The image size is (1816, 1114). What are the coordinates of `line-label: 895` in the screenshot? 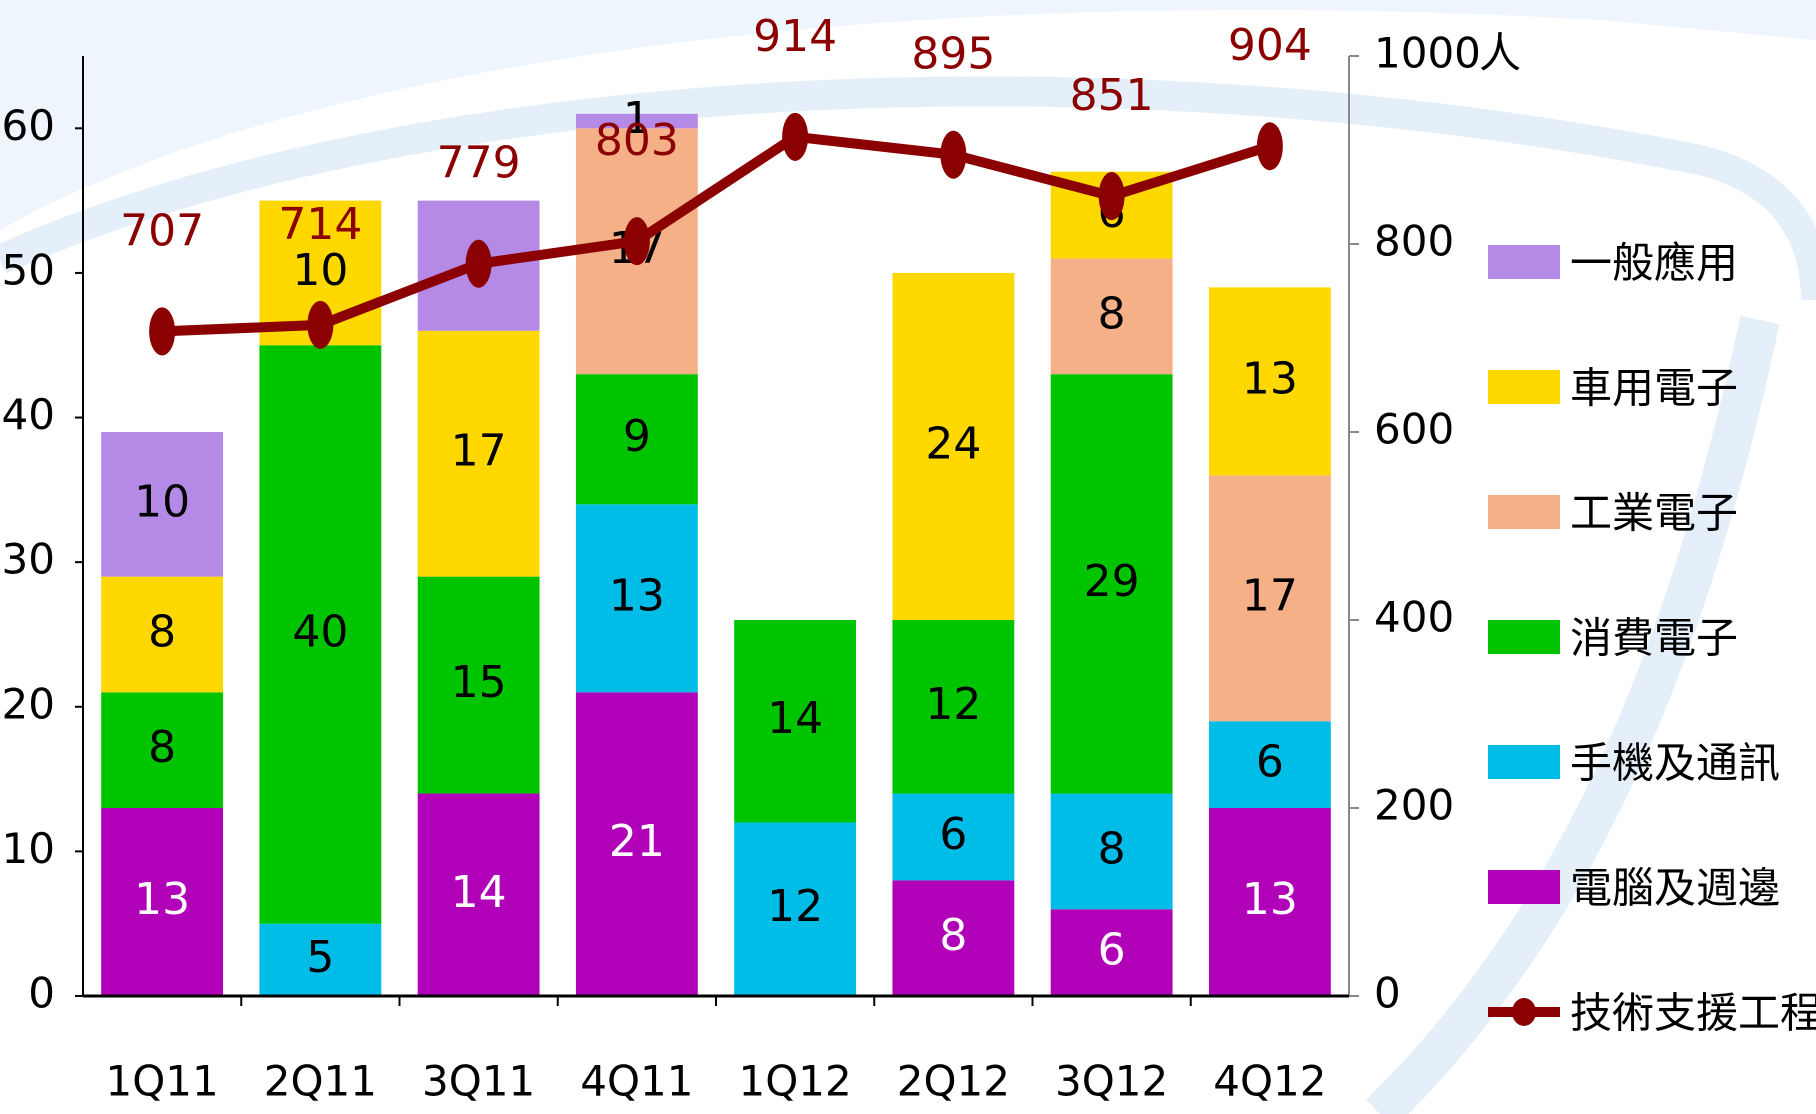 It's located at (953, 54).